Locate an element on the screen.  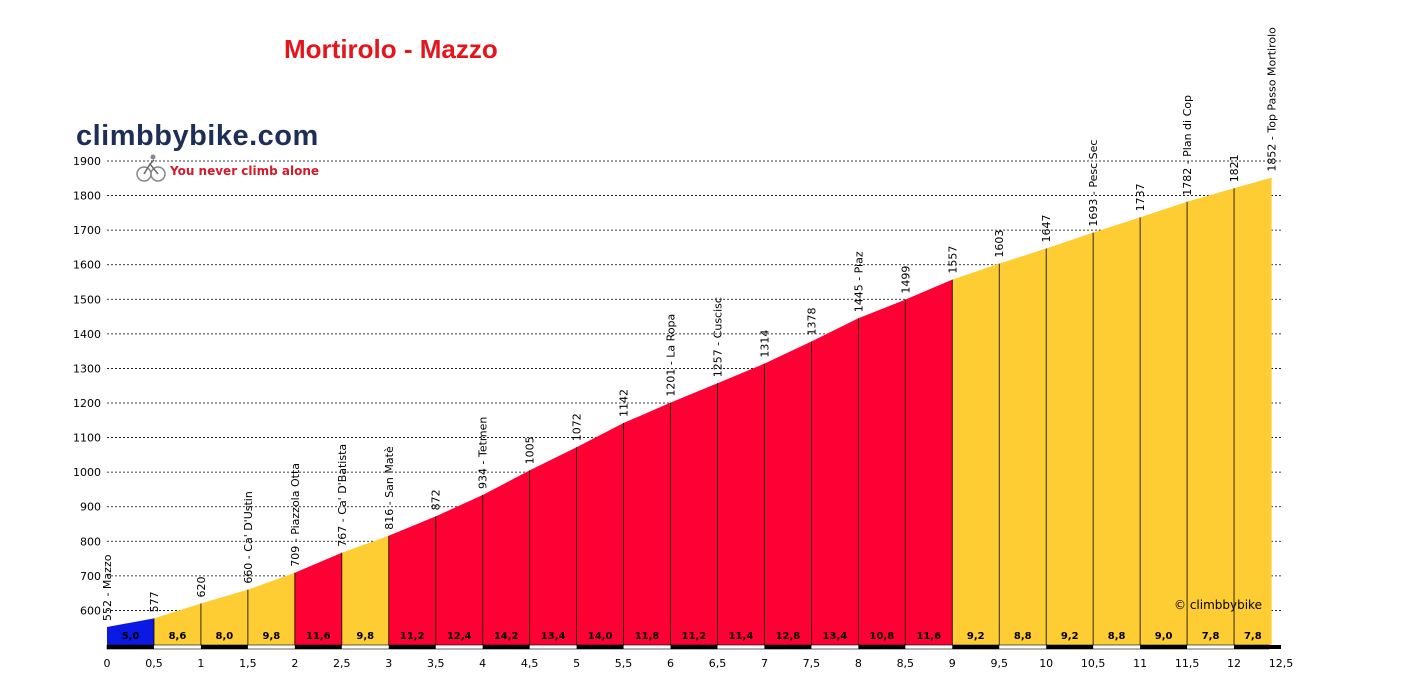
segment-grade-label: 12,4 is located at coordinates (459, 636).